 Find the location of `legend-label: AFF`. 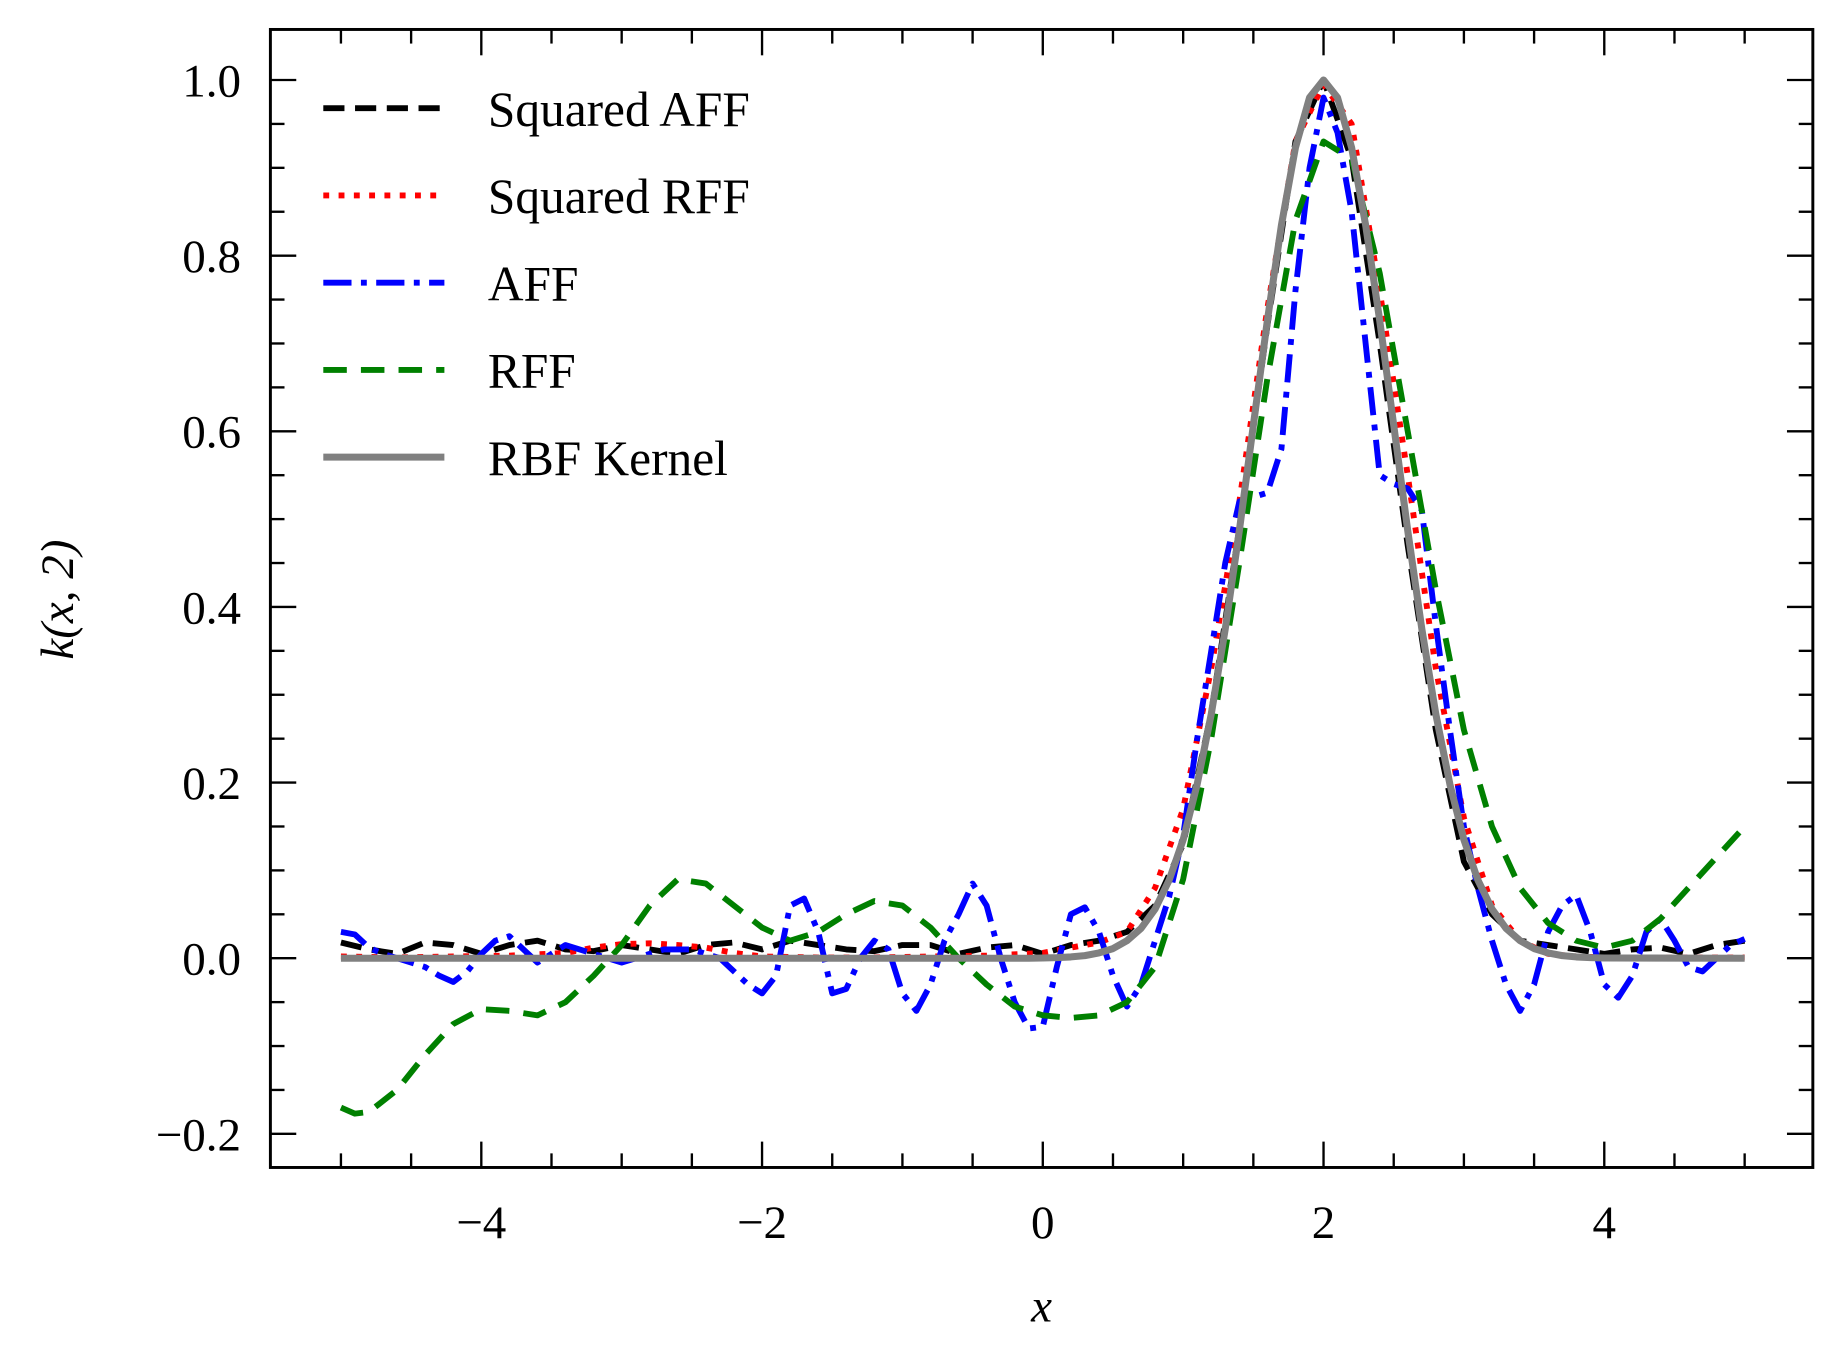

legend-label: AFF is located at coordinates (533, 283).